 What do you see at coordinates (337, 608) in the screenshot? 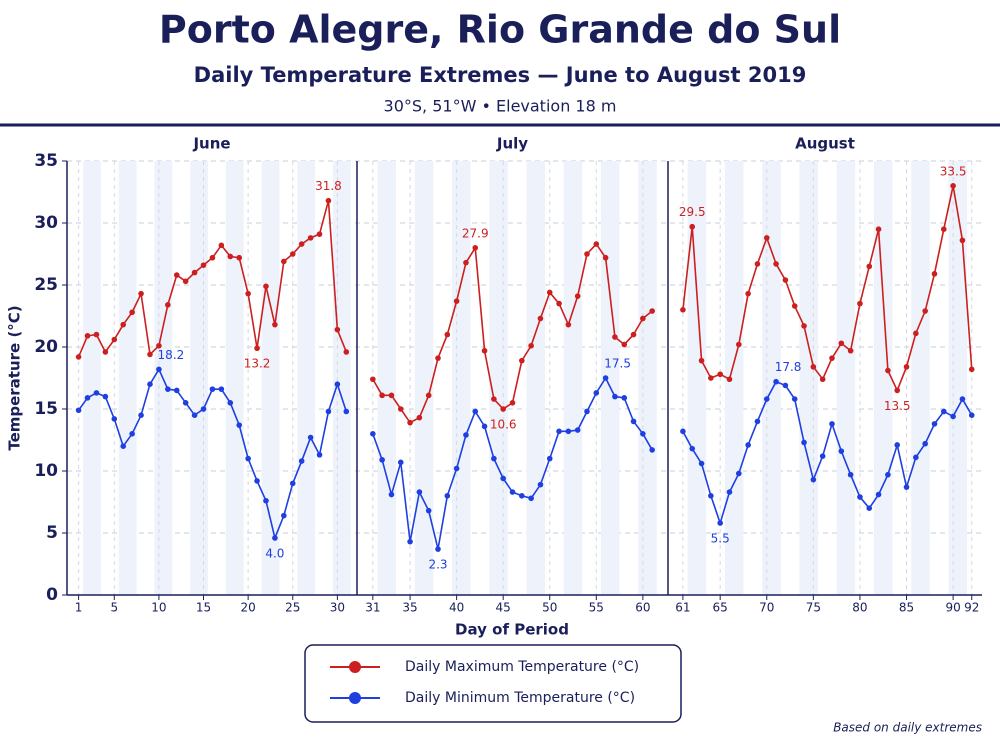
I see `x-tick-label: 30` at bounding box center [337, 608].